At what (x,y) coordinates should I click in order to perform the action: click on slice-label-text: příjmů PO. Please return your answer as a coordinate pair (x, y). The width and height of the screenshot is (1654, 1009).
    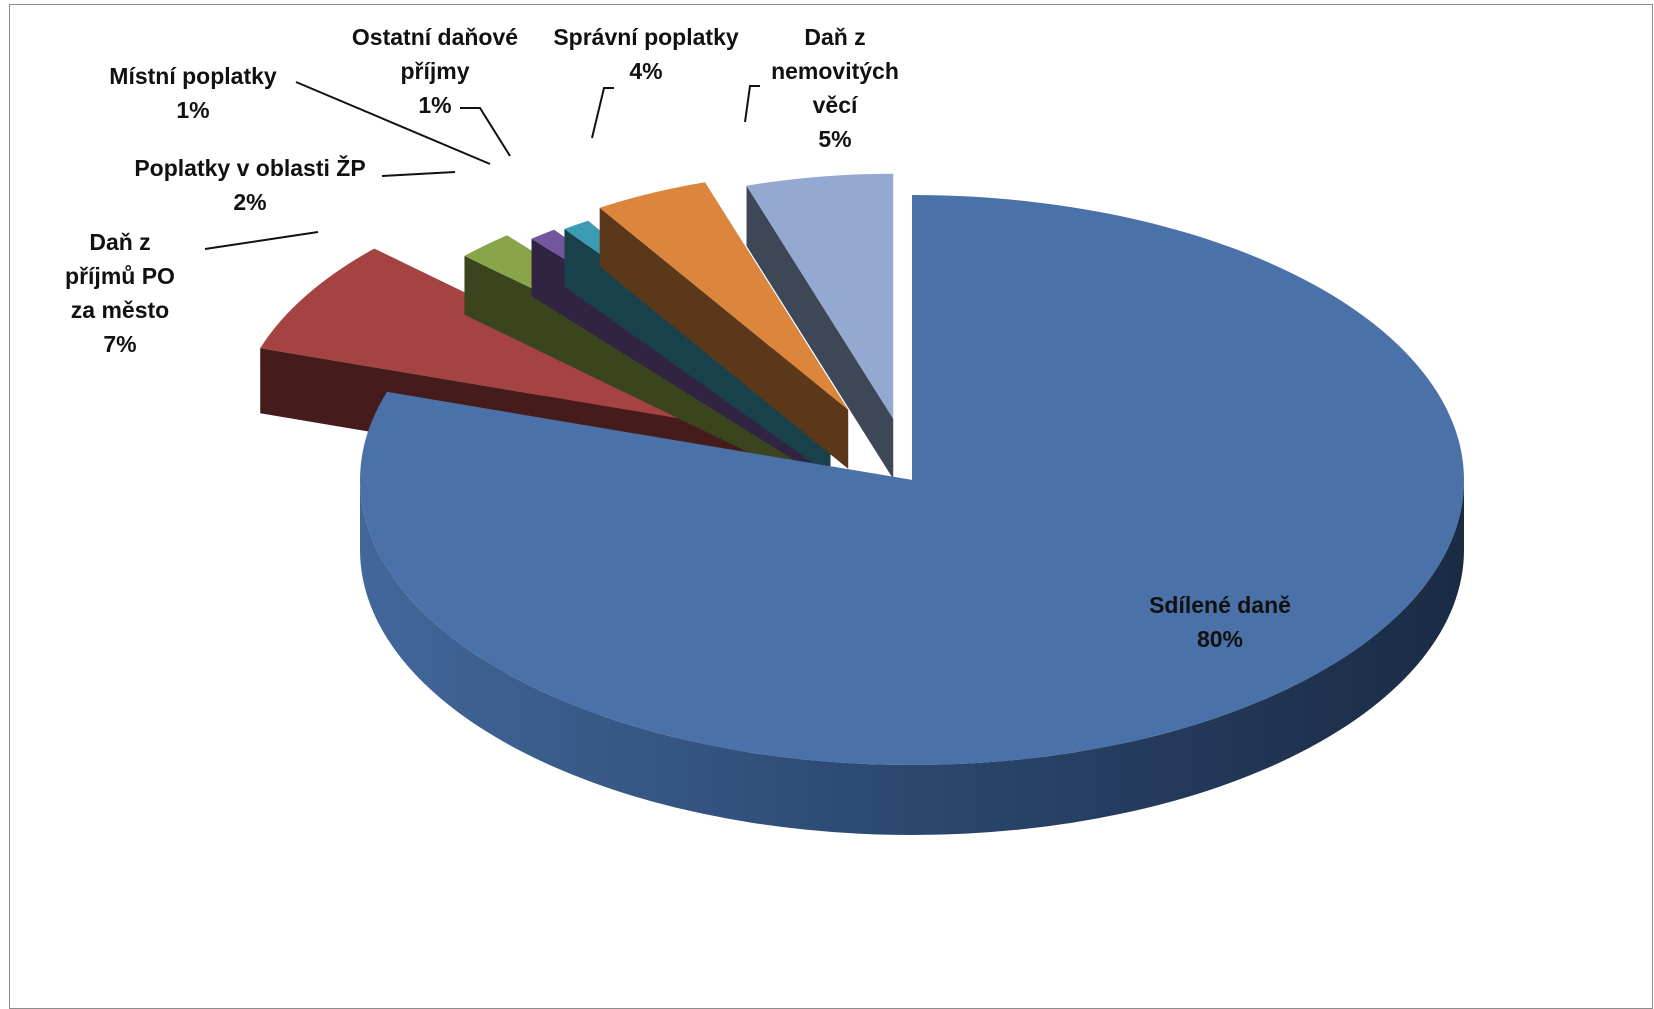
    Looking at the image, I should click on (120, 276).